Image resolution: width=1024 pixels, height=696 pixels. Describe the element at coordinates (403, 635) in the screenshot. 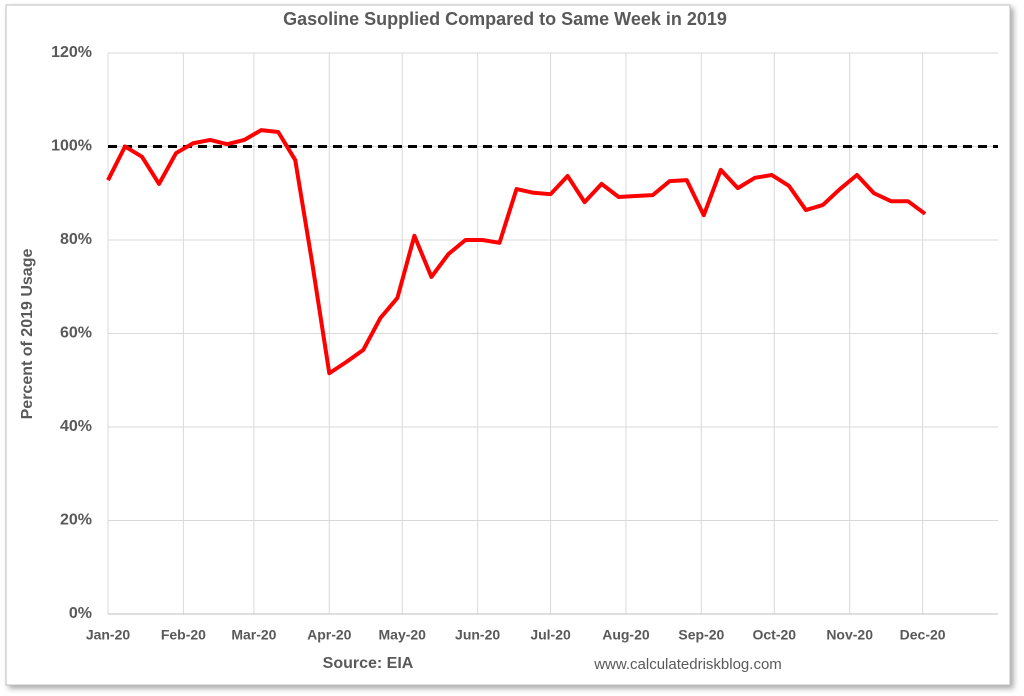

I see `x-tick-label: May-20` at that location.